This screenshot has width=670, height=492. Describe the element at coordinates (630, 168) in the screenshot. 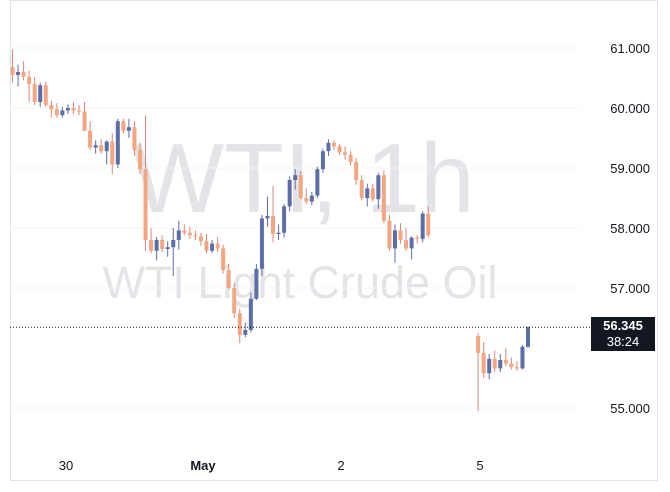

I see `y-tick-label: 59.000` at that location.